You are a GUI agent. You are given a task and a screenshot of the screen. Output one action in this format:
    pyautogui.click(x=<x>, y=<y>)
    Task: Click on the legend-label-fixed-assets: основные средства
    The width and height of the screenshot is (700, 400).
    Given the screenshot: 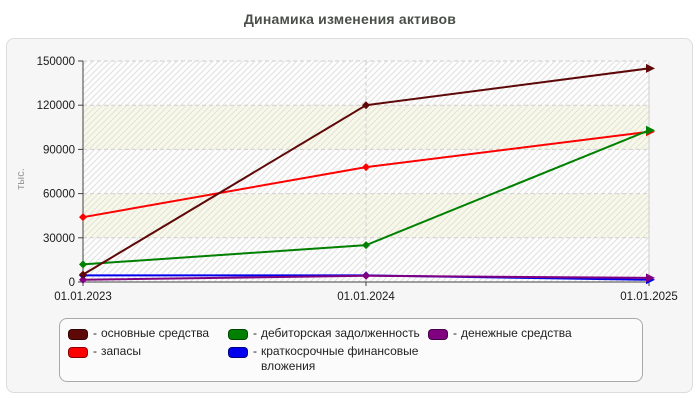 What is the action you would take?
    pyautogui.click(x=155, y=333)
    